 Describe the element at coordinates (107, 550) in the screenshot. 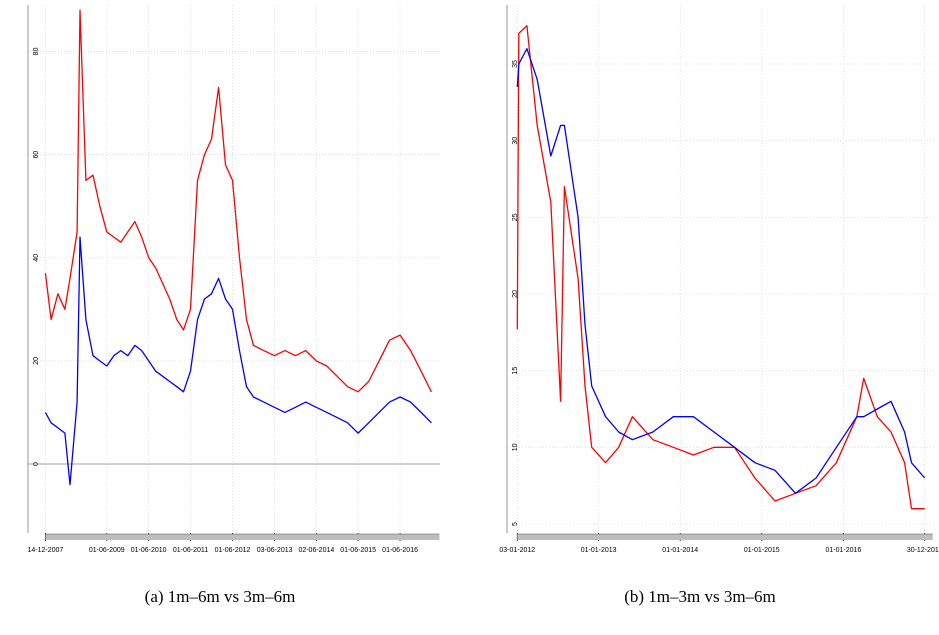

I see `x-tick-label: 01-06-2009` at that location.